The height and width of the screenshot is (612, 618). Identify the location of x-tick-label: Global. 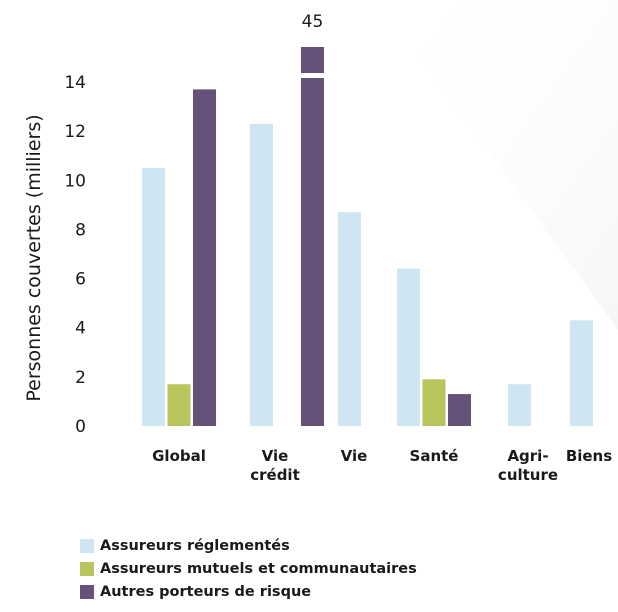
(179, 456).